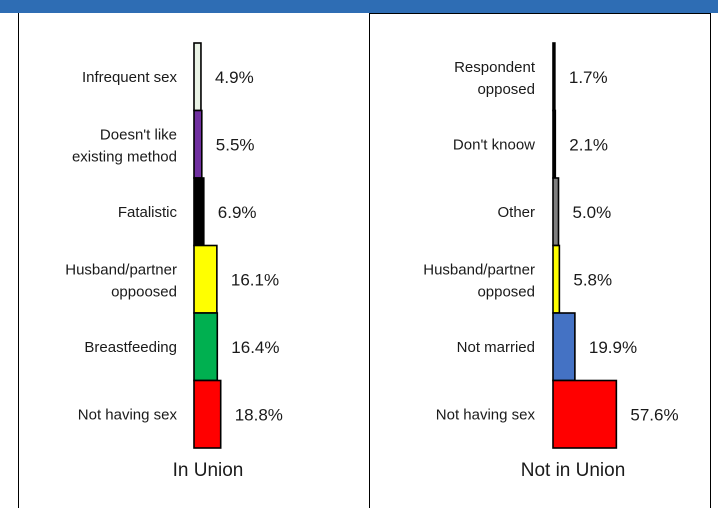 This screenshot has height=508, width=718. I want to click on value-label: 16.1%, so click(255, 279).